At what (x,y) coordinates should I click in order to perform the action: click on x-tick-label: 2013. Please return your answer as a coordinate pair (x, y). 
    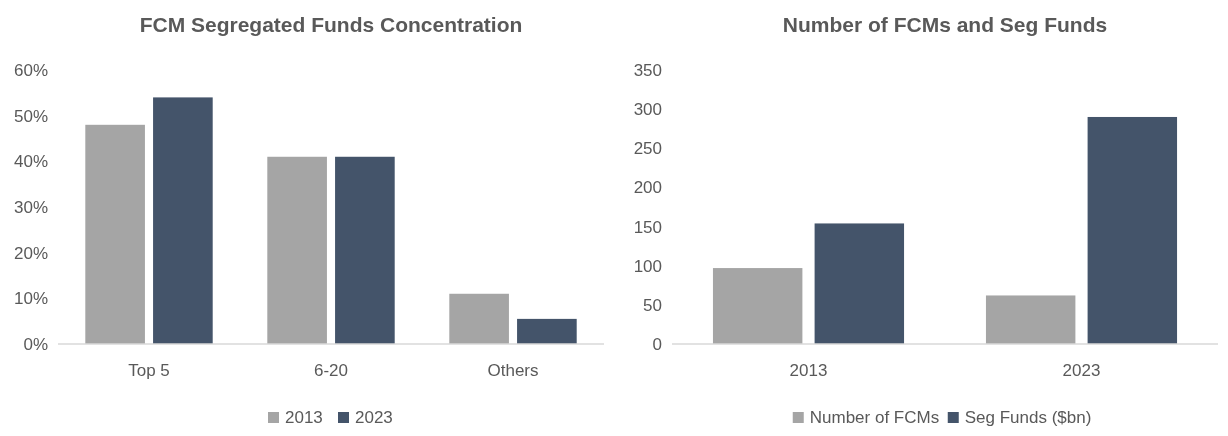
    Looking at the image, I should click on (808, 370).